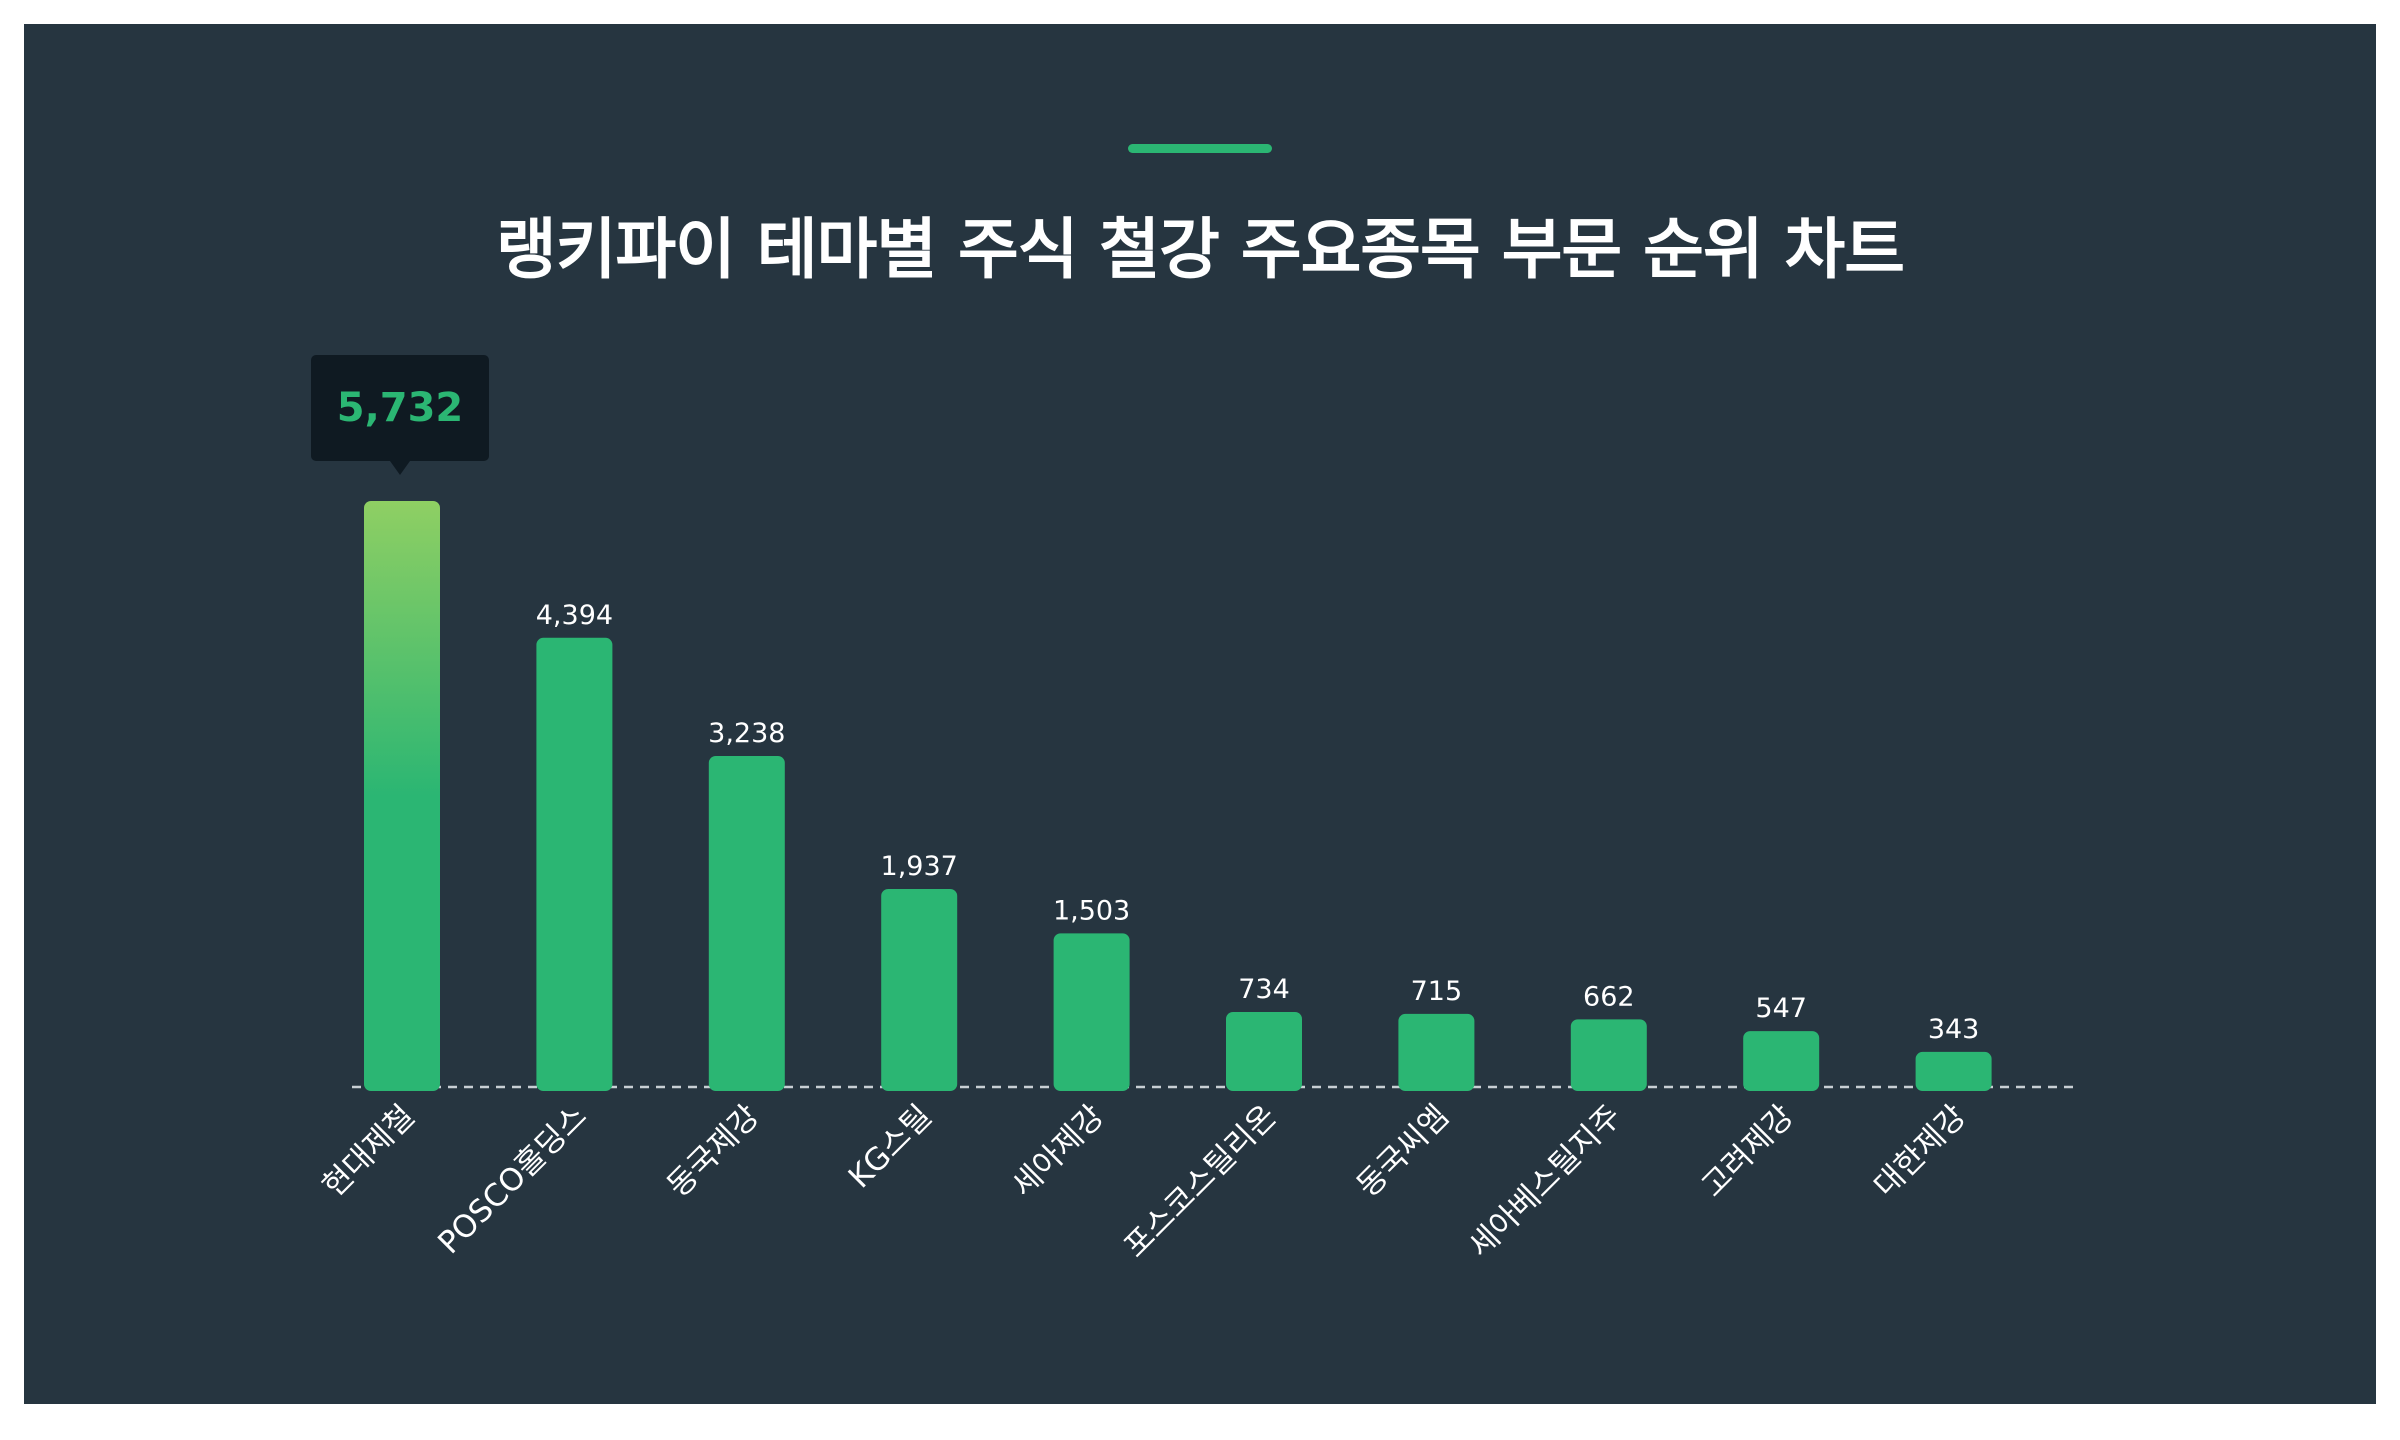 The image size is (2400, 1440). Describe the element at coordinates (919, 866) in the screenshot. I see `value-label-4: 1,937` at that location.